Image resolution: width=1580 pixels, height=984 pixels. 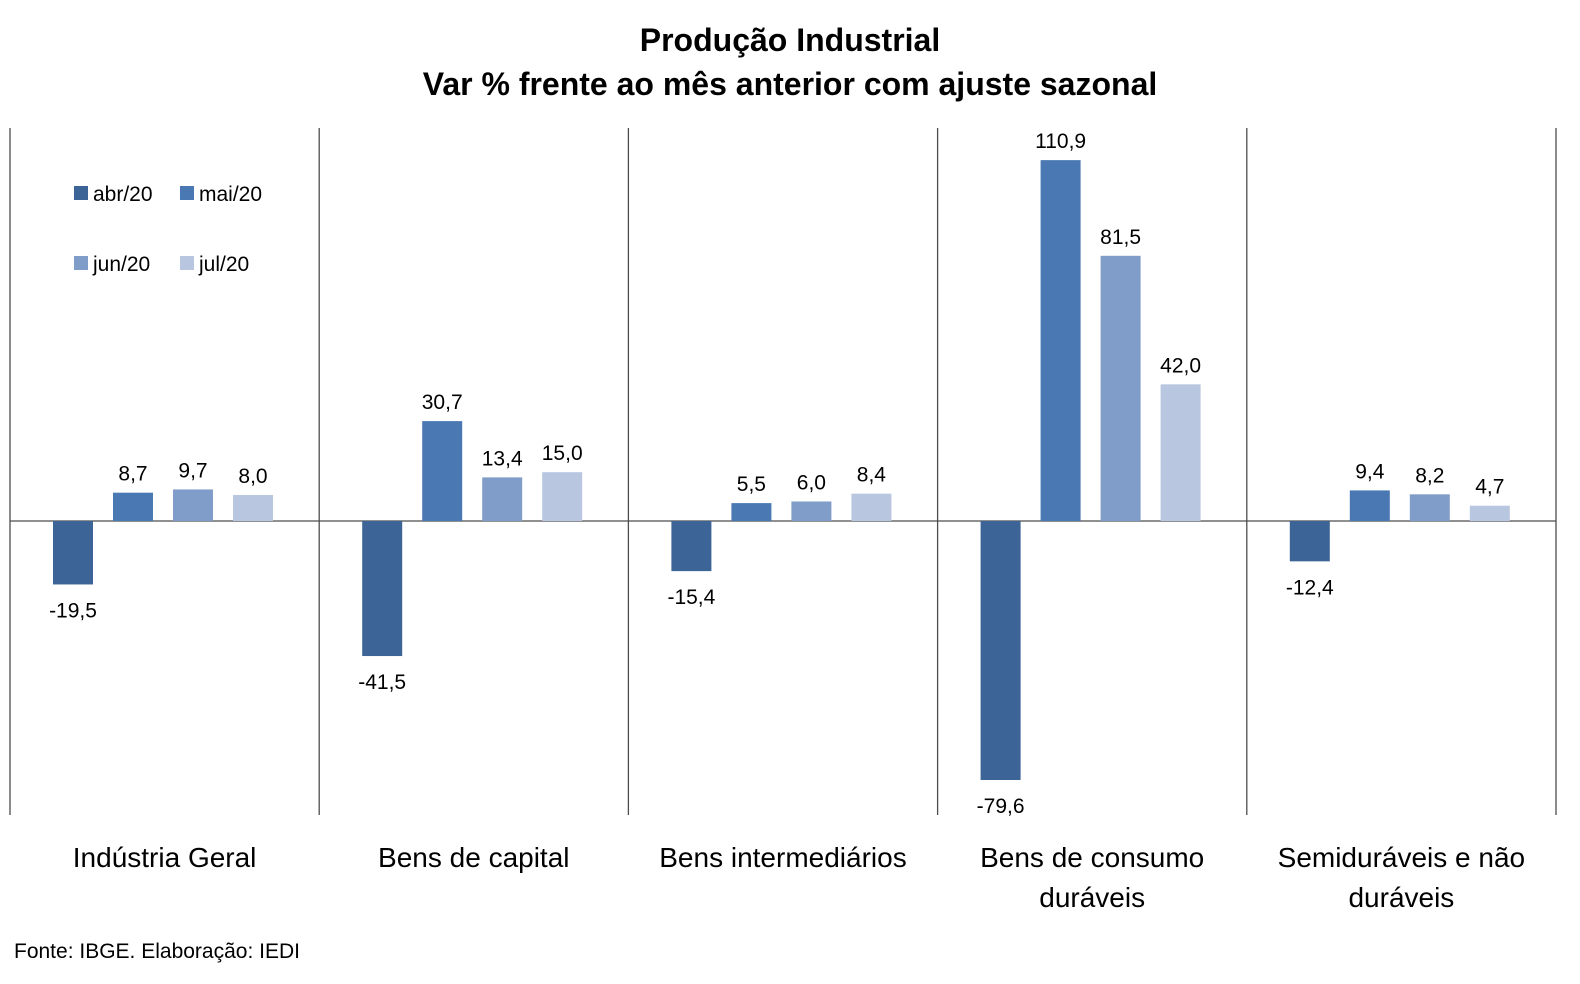 What do you see at coordinates (1429, 475) in the screenshot?
I see `data-label: 8,2` at bounding box center [1429, 475].